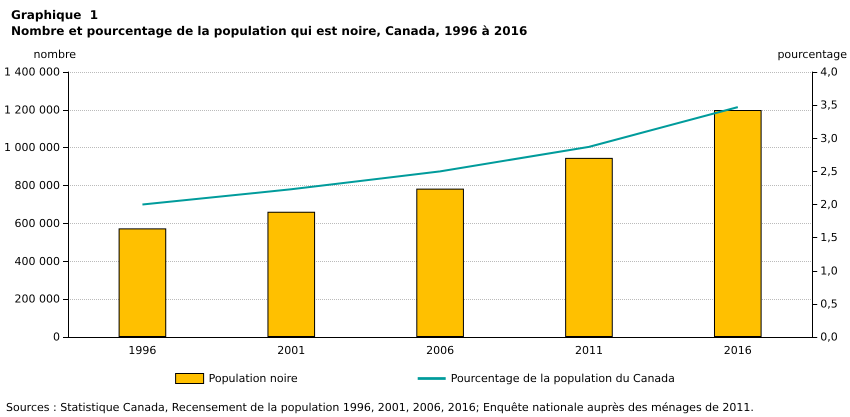 The width and height of the screenshot is (850, 417). What do you see at coordinates (829, 138) in the screenshot?
I see `y2-tick-label: 3,0` at bounding box center [829, 138].